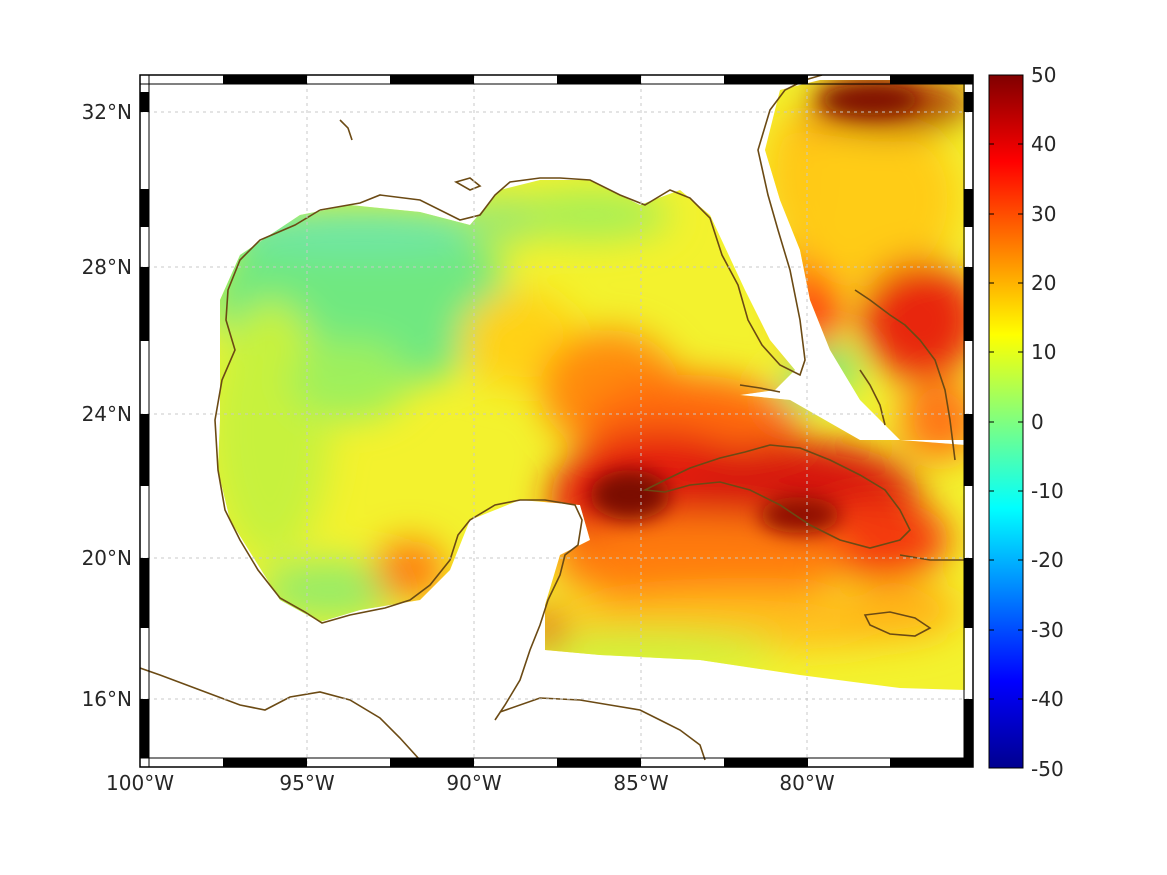 The height and width of the screenshot is (875, 1167). Describe the element at coordinates (1047, 699) in the screenshot. I see `colorbar-tick-label: -40` at that location.